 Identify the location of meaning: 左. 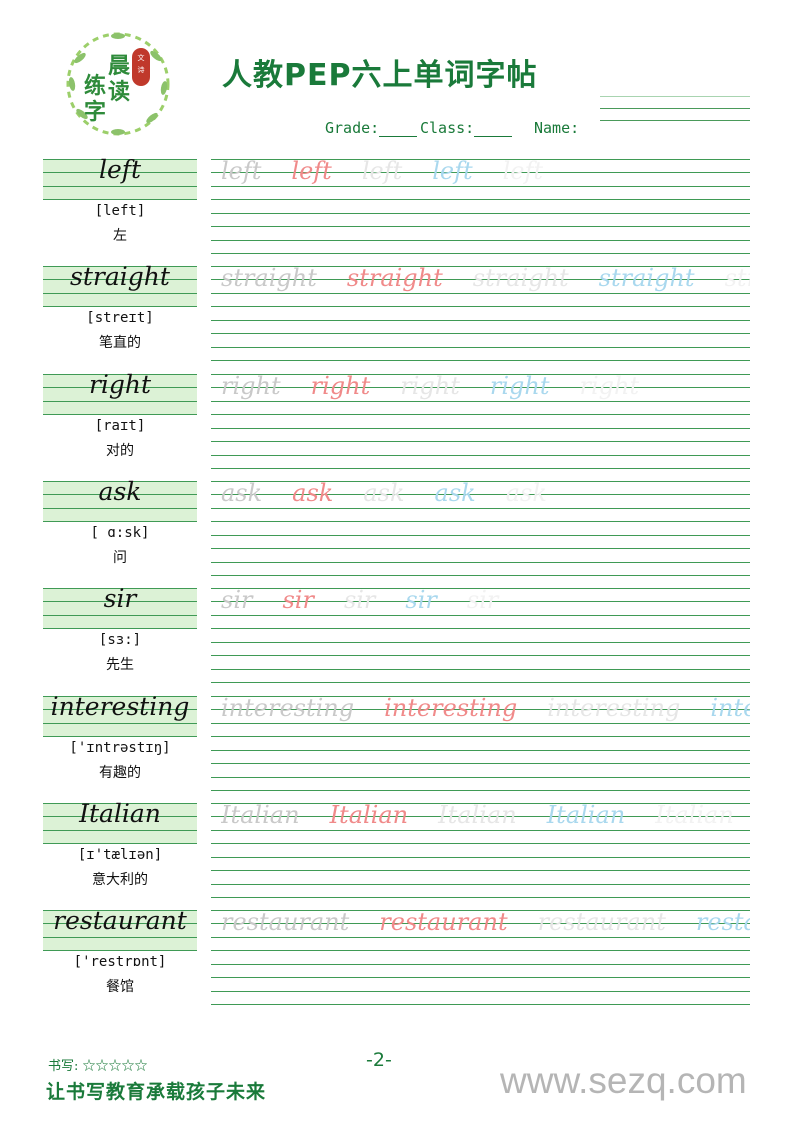
(120, 236).